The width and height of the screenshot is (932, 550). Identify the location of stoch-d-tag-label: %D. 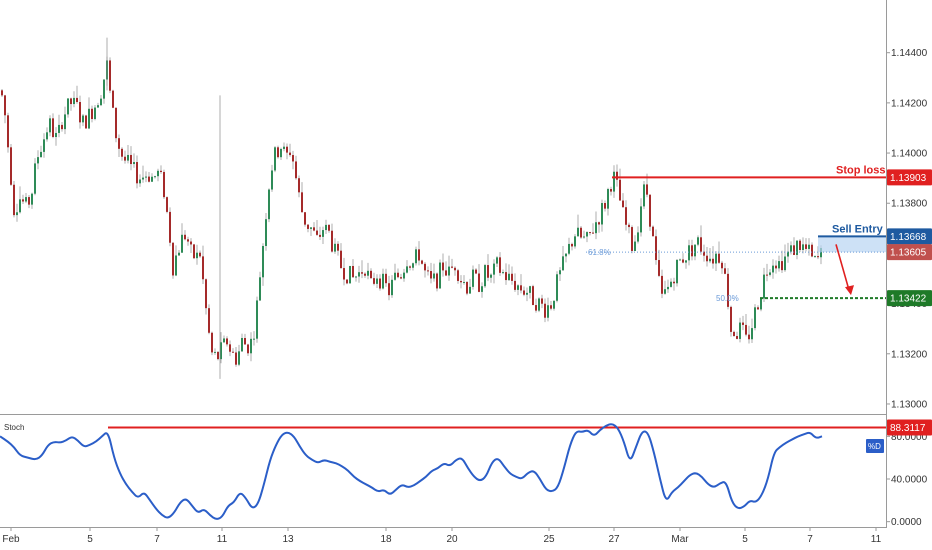
(874, 446).